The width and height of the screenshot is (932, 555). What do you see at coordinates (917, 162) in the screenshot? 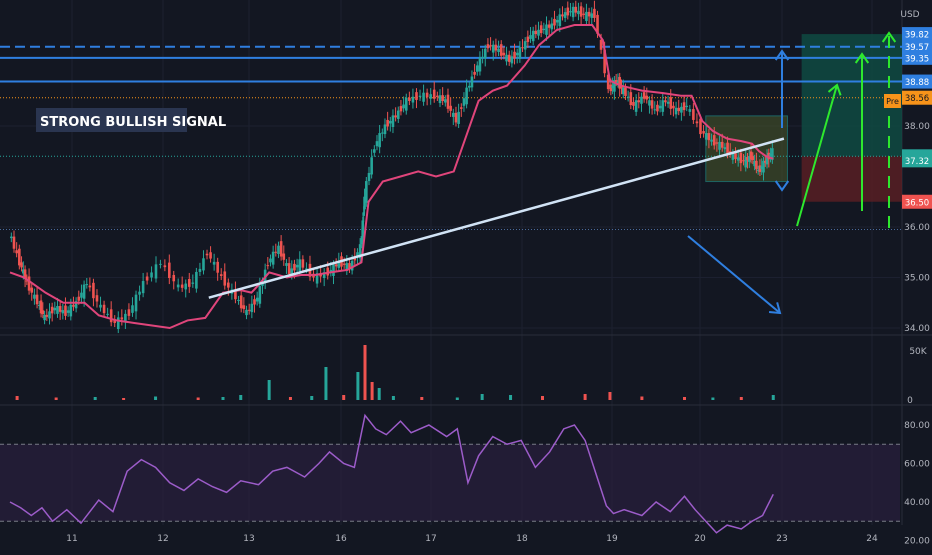
I see `price-label-text: 37.32` at bounding box center [917, 162].